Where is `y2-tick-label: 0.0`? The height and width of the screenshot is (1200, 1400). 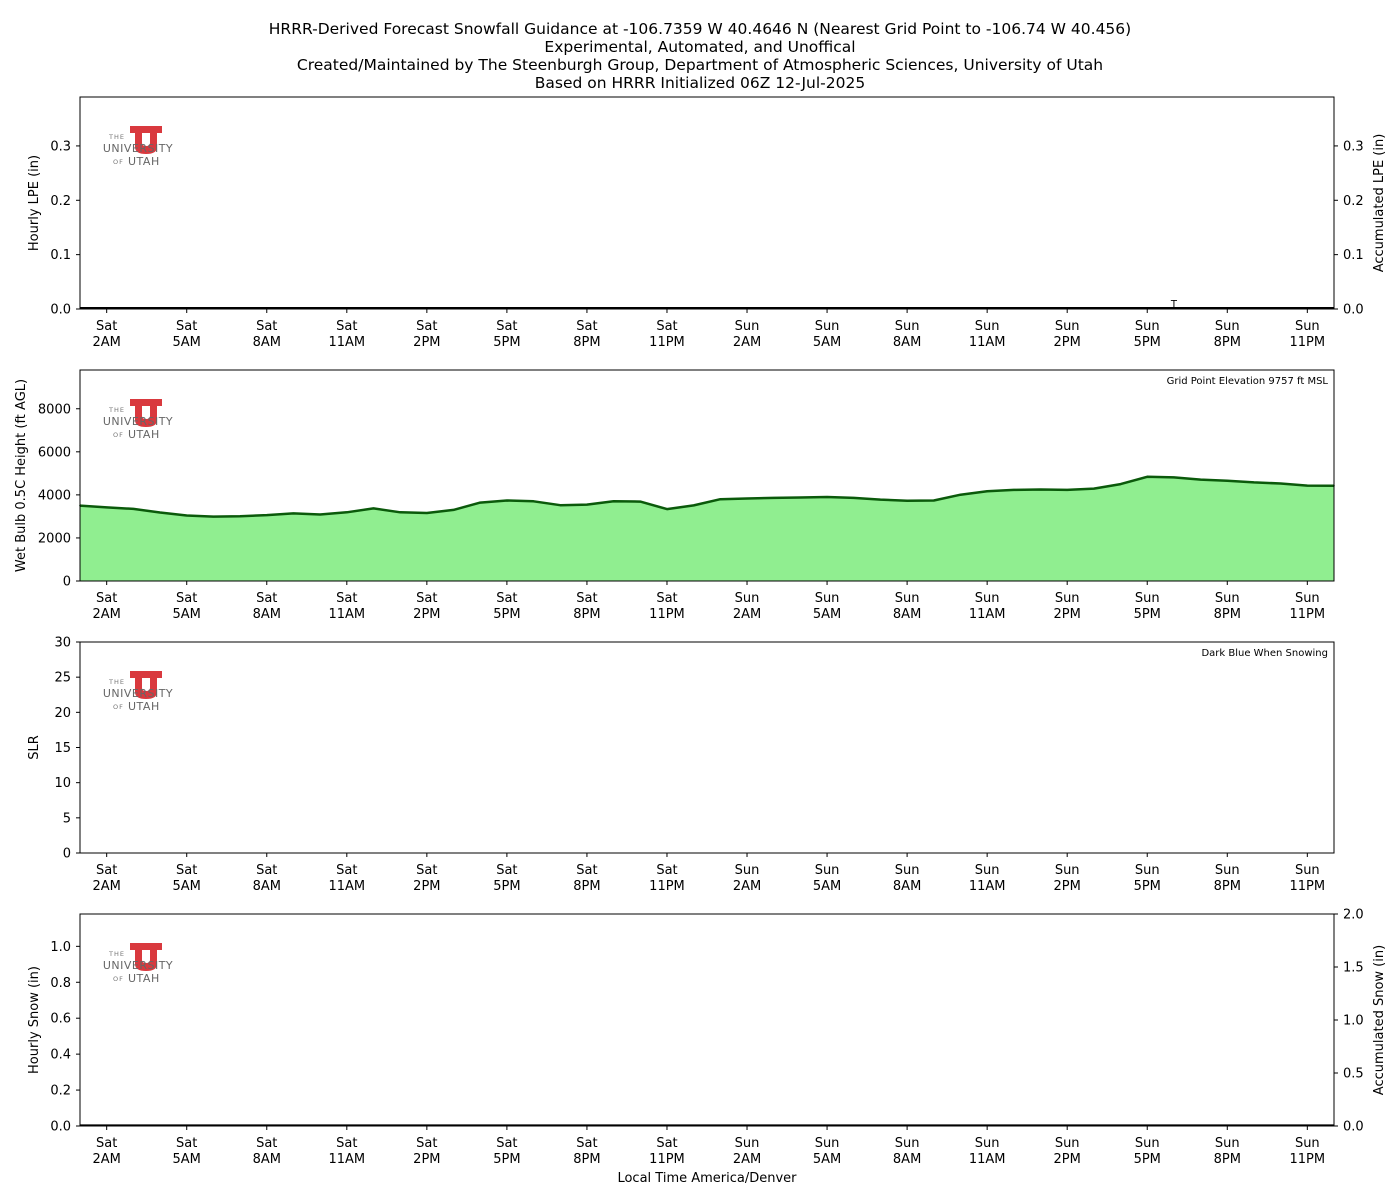 y2-tick-label: 0.0 is located at coordinates (1353, 310).